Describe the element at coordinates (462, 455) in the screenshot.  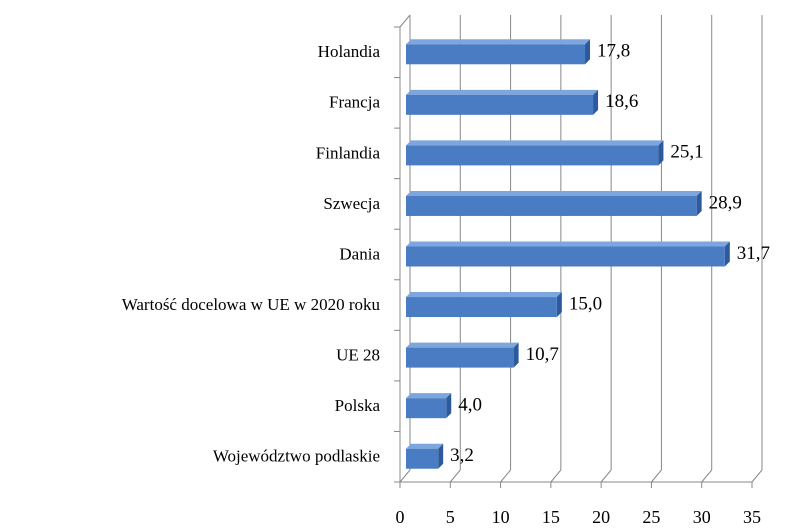
I see `value-label: 3,2` at that location.